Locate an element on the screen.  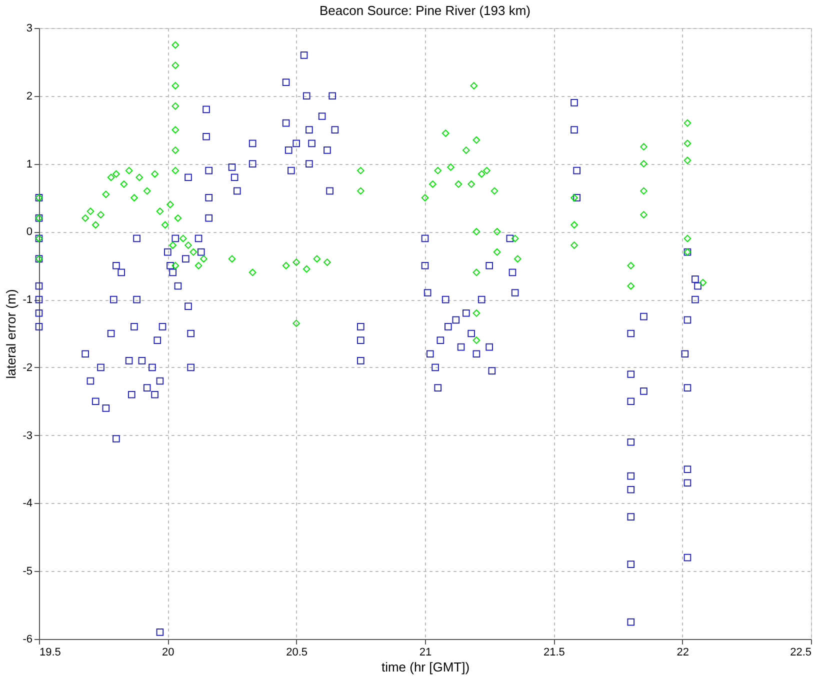
y-tick-label: -5 is located at coordinates (27, 572).